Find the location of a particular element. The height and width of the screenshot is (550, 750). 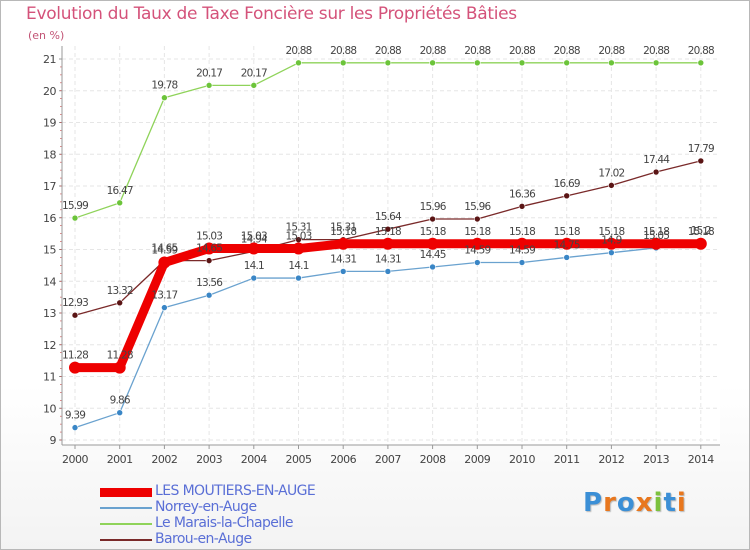

x-tick-label: 2014 is located at coordinates (701, 459).